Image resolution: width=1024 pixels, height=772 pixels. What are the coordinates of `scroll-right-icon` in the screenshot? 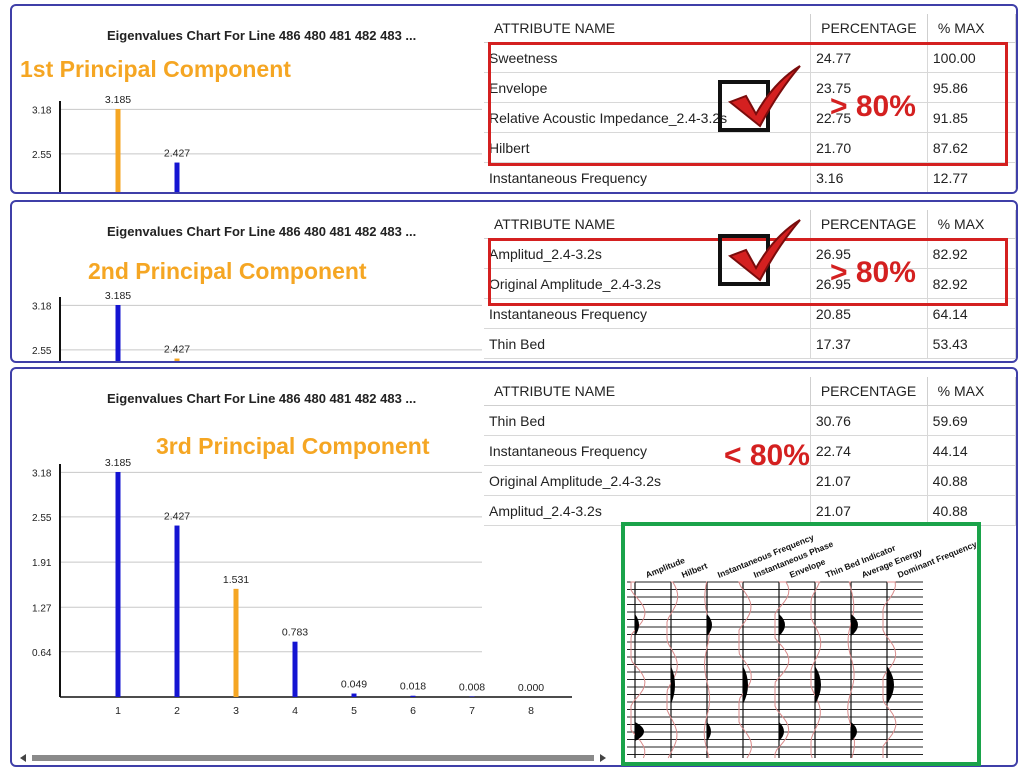 It's located at (603, 758).